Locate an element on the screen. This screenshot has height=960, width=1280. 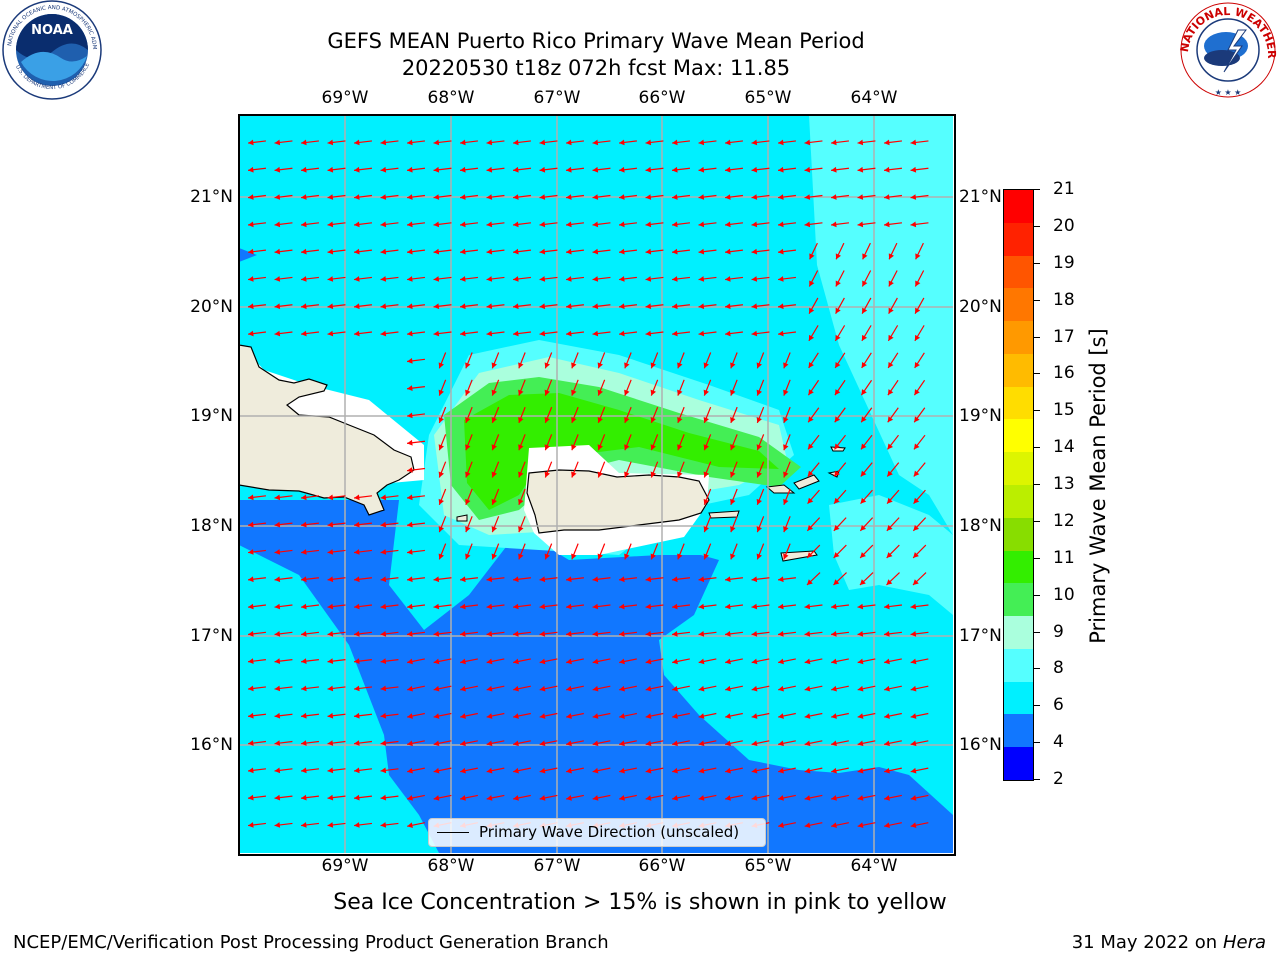
colorbar-tick-label: 20 is located at coordinates (1064, 225).